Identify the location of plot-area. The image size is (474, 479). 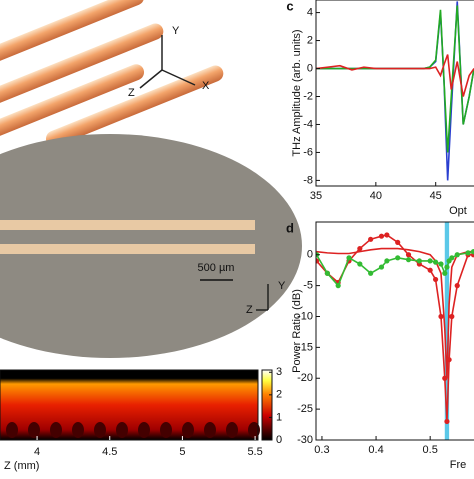
(395, 91).